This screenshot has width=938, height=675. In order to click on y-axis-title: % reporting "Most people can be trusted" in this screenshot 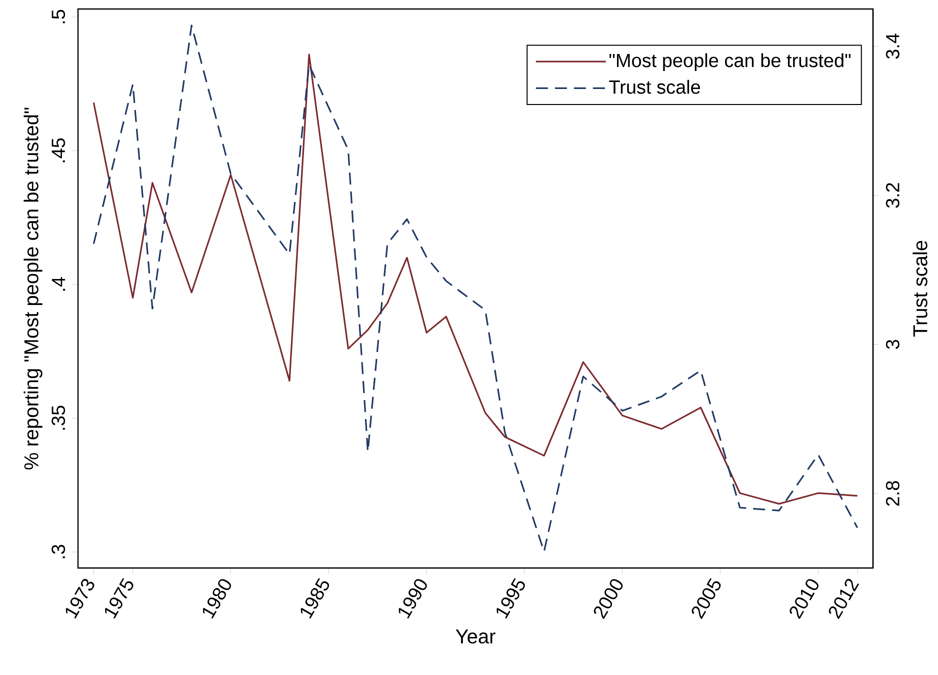, I will do `click(33, 289)`.